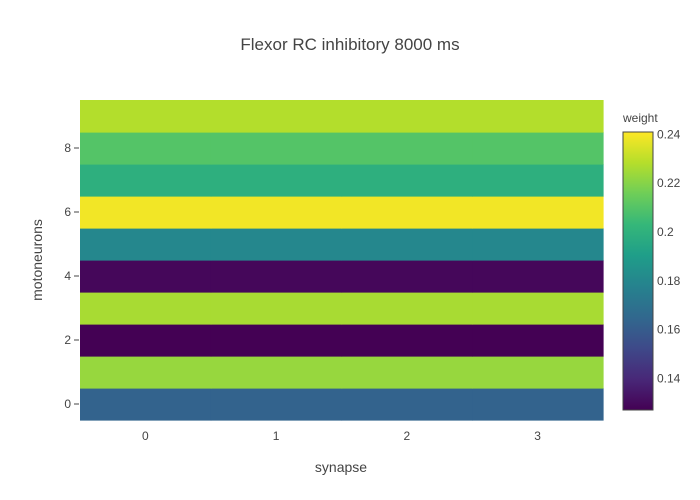 The height and width of the screenshot is (500, 700). What do you see at coordinates (37, 260) in the screenshot?
I see `y-axis-title: motoneurons` at bounding box center [37, 260].